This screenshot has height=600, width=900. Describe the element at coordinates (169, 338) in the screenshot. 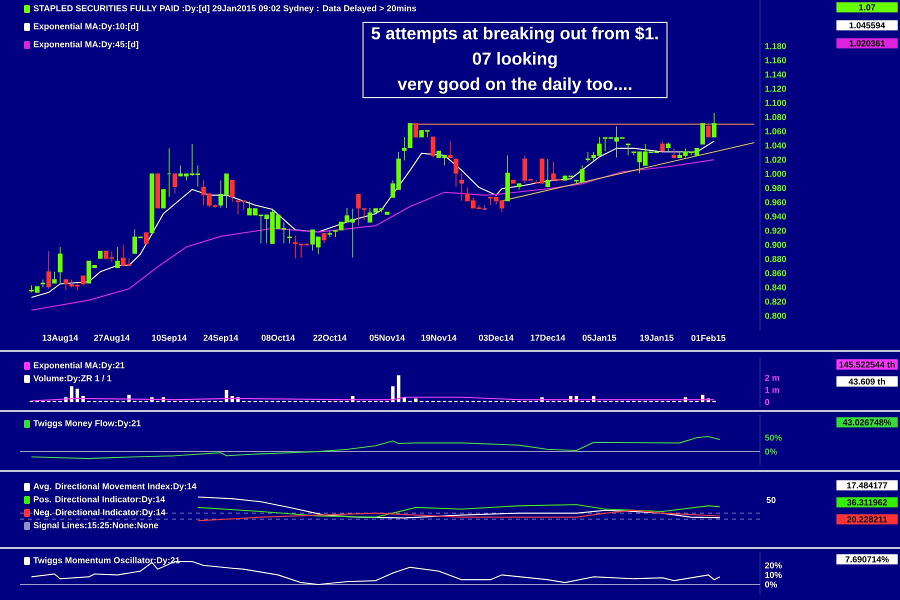

I see `x-tick-label: 10Sep14` at that location.